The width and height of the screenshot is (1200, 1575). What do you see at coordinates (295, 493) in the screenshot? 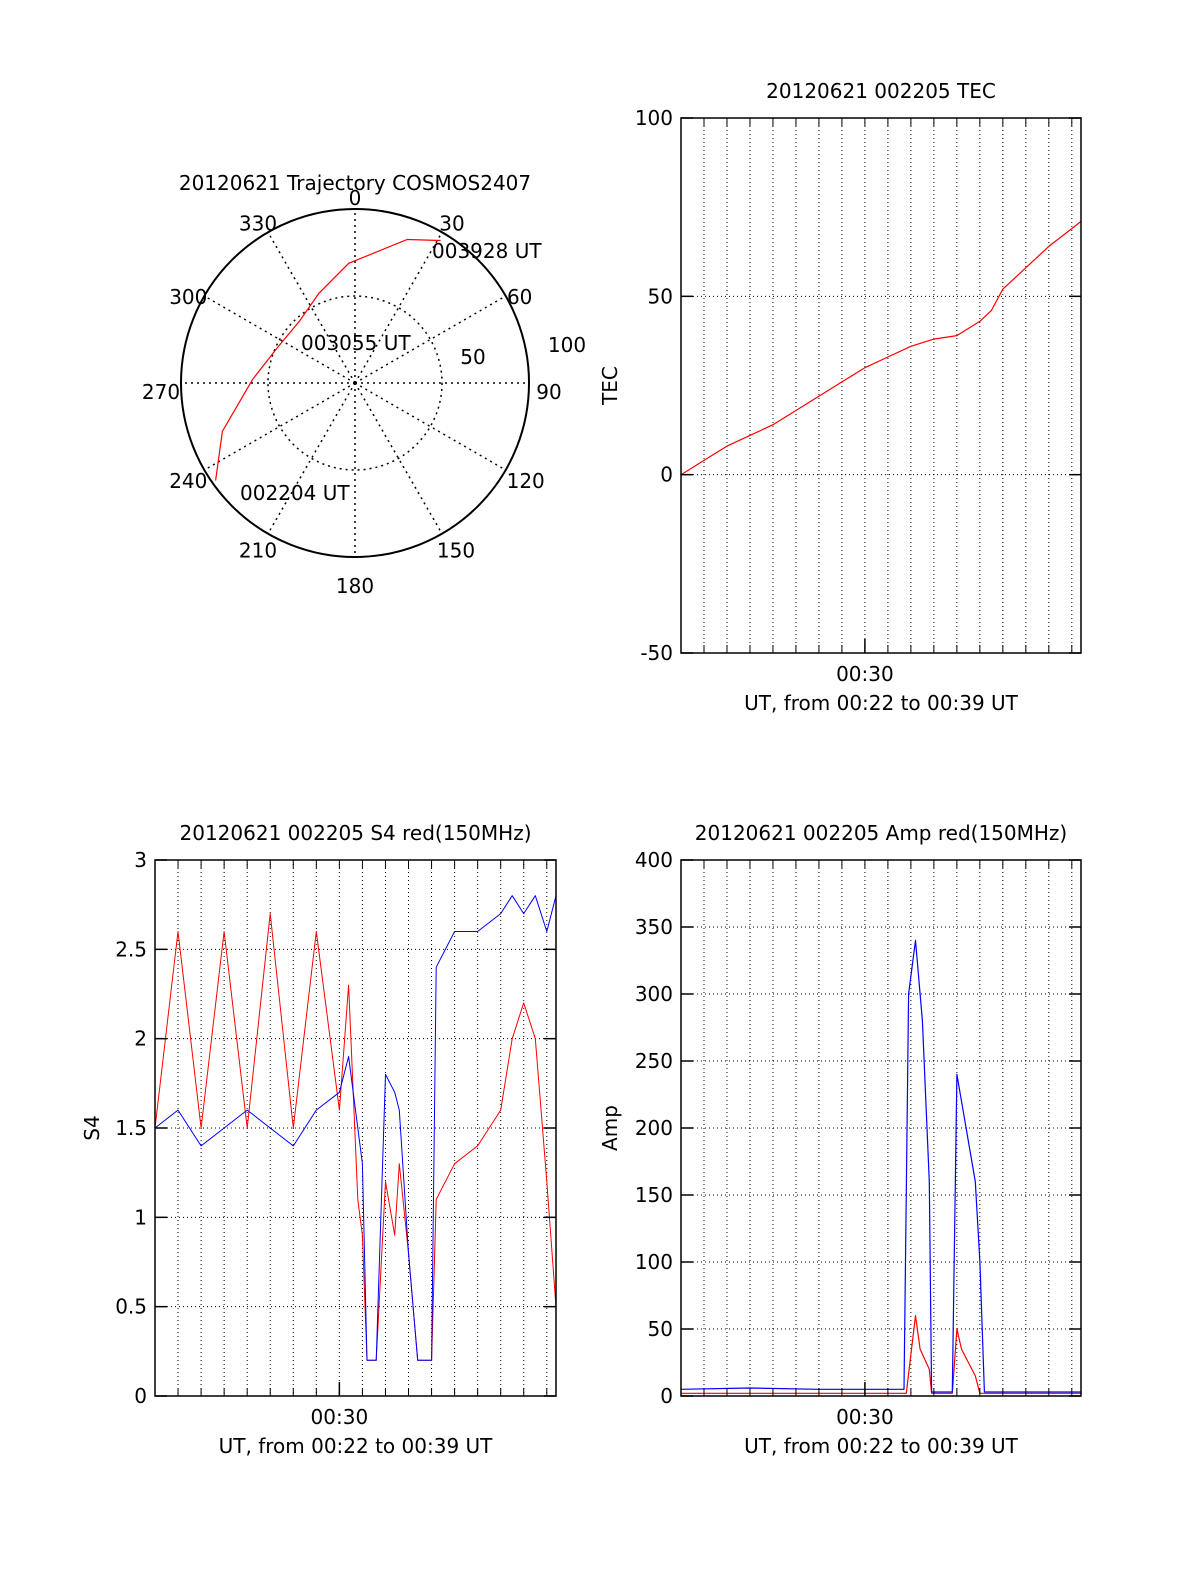
I see `polar-annotation-002204-UT: 002204 UT` at bounding box center [295, 493].